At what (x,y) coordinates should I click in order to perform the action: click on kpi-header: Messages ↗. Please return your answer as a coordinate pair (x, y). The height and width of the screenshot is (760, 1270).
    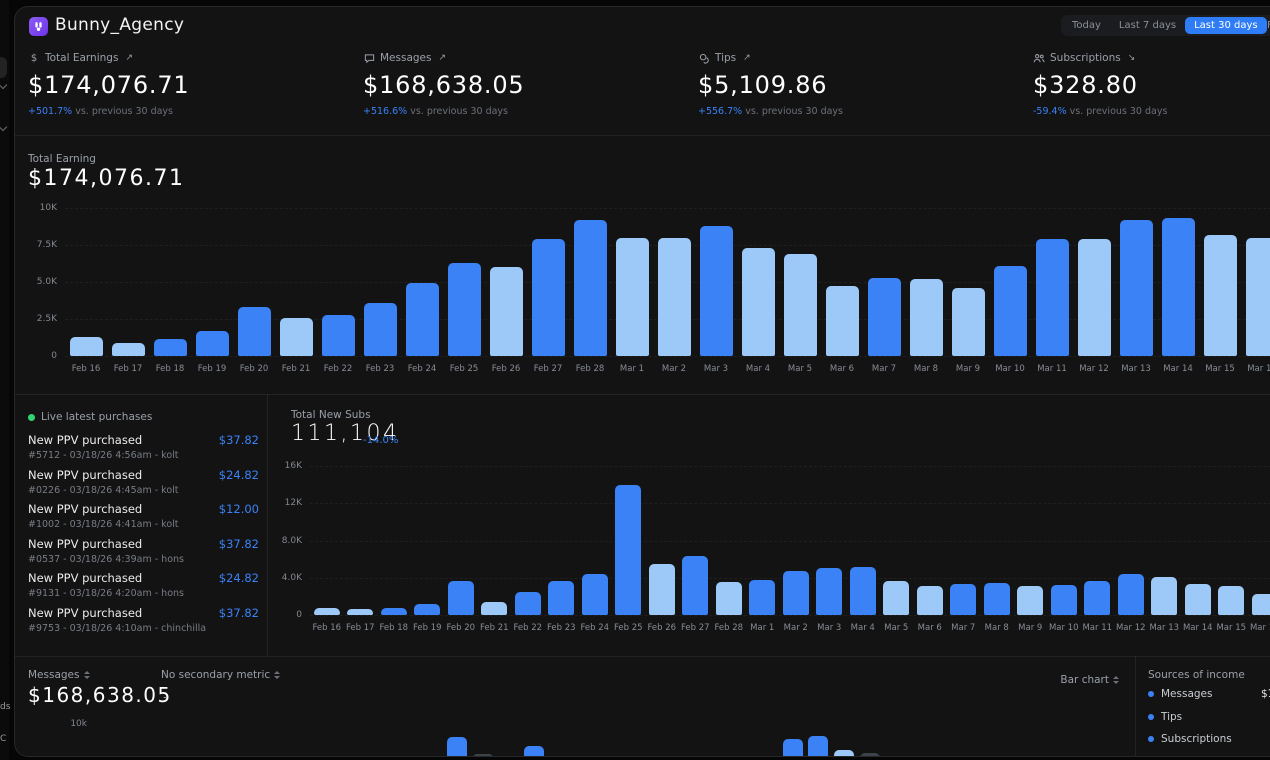
    Looking at the image, I should click on (523, 58).